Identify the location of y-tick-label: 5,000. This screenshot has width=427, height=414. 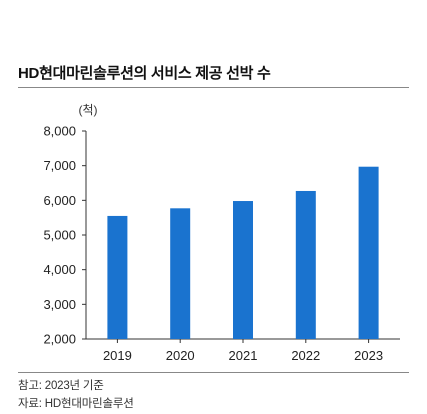
(59, 235).